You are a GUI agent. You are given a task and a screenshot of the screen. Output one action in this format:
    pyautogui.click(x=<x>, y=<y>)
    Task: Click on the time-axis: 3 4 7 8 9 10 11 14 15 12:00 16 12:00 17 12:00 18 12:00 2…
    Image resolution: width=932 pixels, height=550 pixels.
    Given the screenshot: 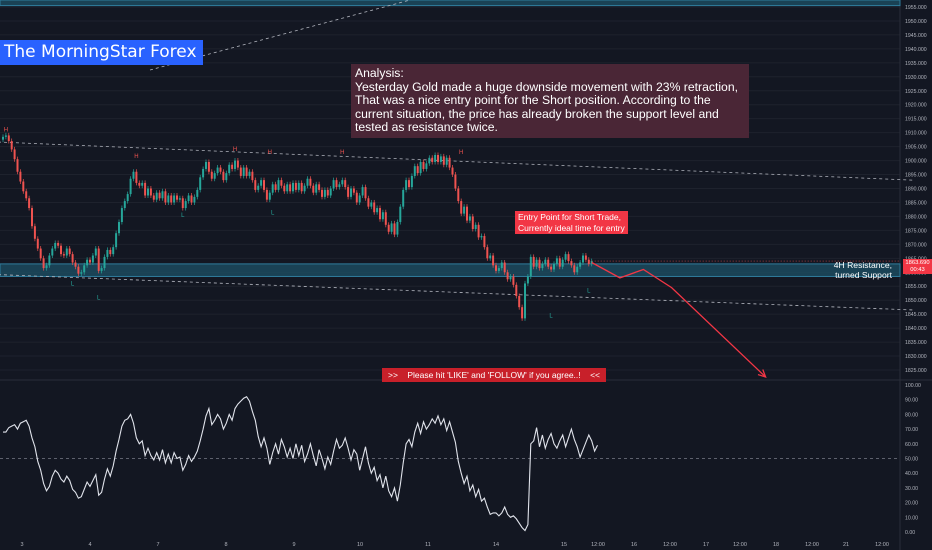 What is the action you would take?
    pyautogui.click(x=454, y=545)
    